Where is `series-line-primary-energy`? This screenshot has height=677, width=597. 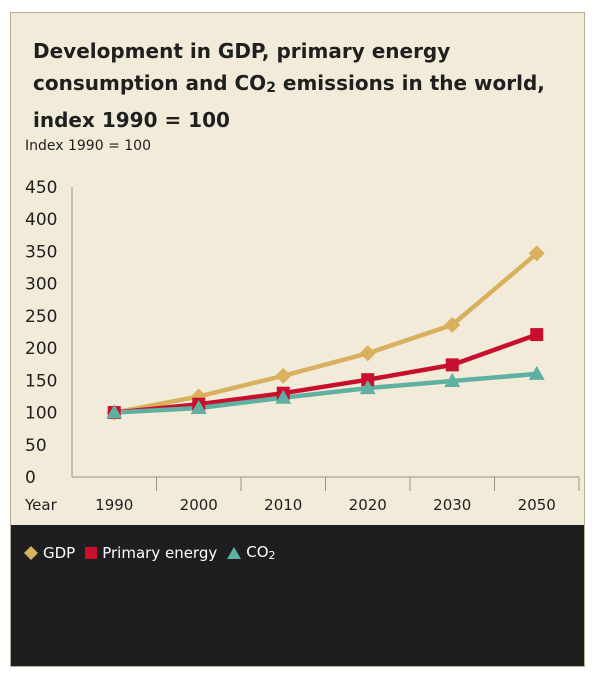 series-line-primary-energy is located at coordinates (326, 373).